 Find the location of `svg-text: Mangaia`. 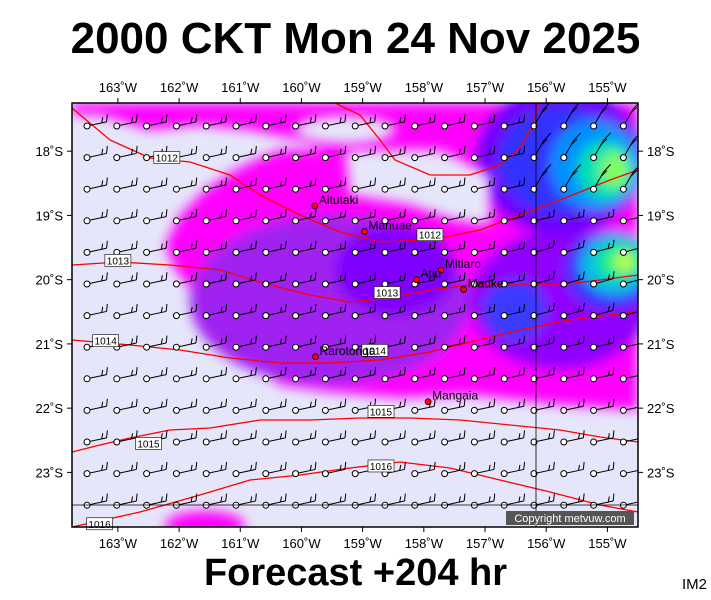

svg-text: Mangaia is located at coordinates (455, 396).